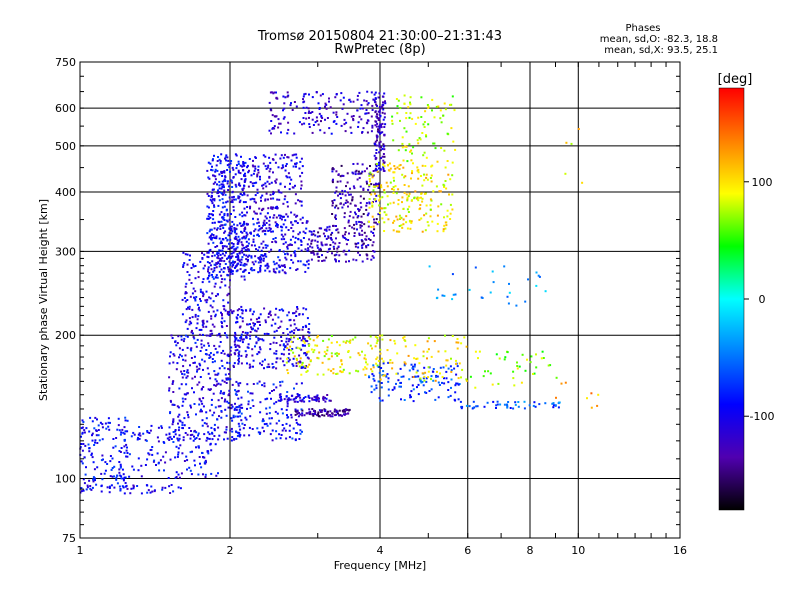 The width and height of the screenshot is (800, 600). I want to click on chart-title: Tromsø 20150804 21:30:00–21:31:43, so click(379, 36).